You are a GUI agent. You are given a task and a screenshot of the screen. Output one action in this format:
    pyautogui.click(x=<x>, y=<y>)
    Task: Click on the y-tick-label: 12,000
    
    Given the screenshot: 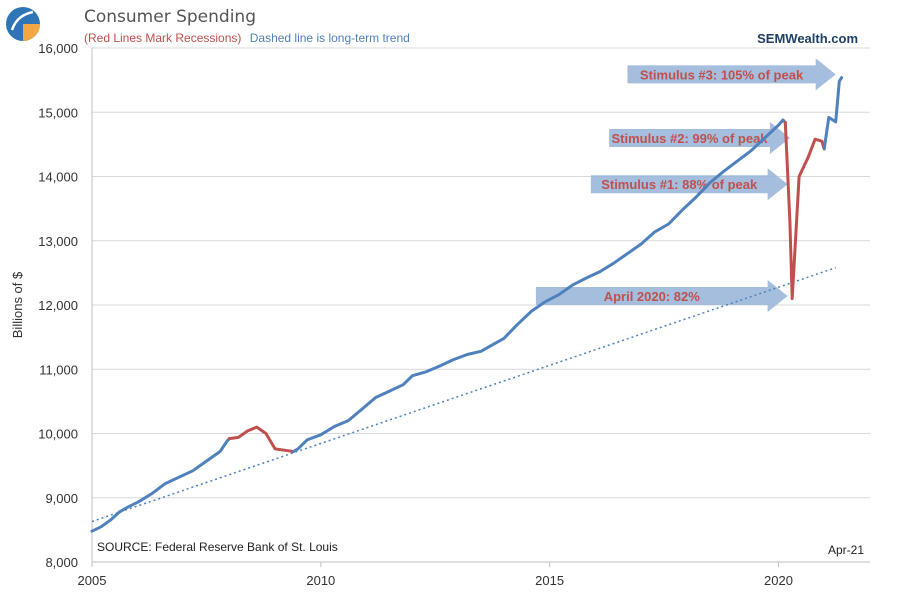 What is the action you would take?
    pyautogui.click(x=58, y=305)
    